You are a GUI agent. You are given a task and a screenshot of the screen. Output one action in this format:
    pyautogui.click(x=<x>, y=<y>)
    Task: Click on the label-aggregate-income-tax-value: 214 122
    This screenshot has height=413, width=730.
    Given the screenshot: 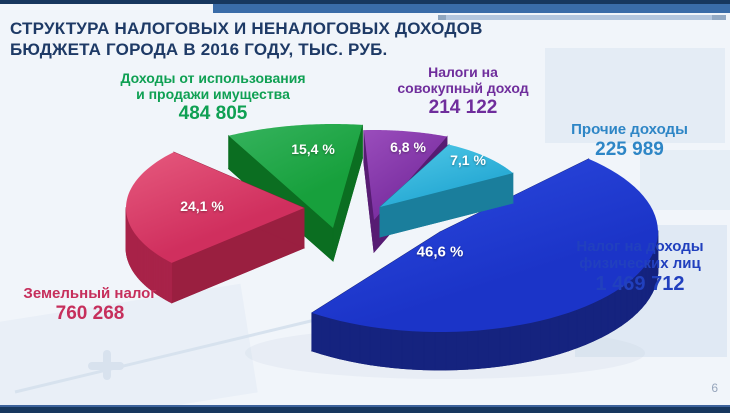 What is the action you would take?
    pyautogui.click(x=463, y=107)
    